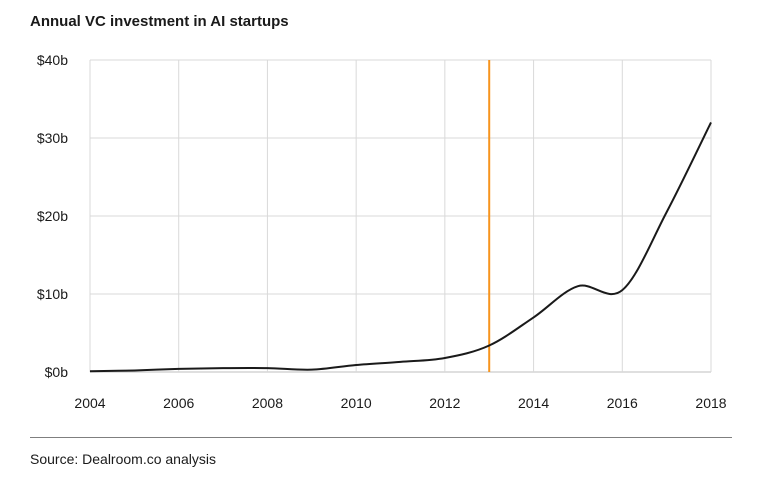 The width and height of the screenshot is (784, 486). I want to click on y-tick-label: $40b, so click(52, 60).